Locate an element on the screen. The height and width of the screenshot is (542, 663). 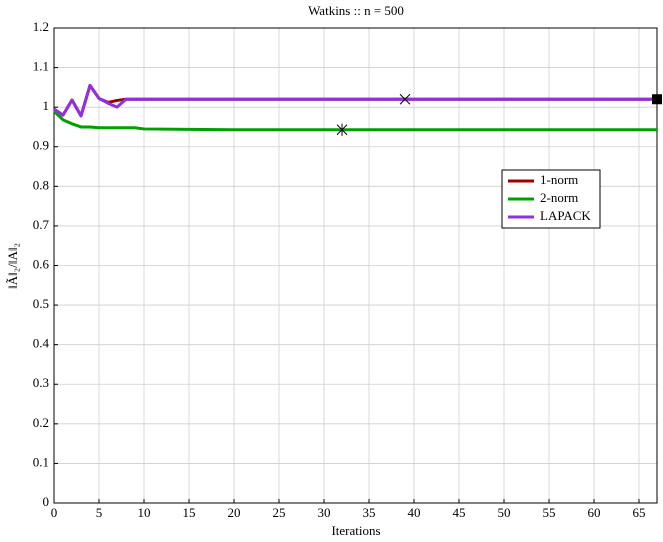
y-tick-label: 0.5 is located at coordinates (41, 303).